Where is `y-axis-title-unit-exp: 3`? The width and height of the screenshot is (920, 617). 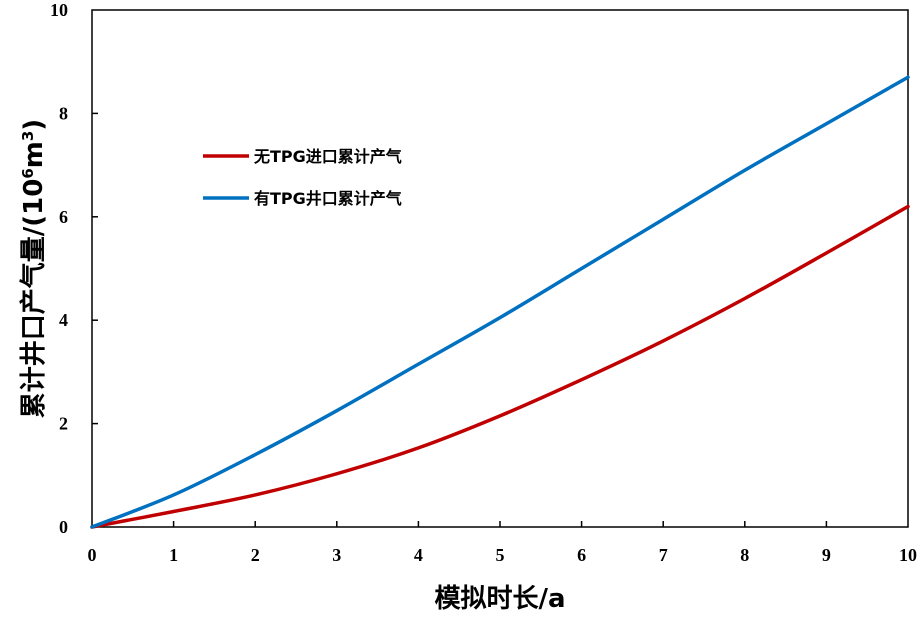 y-axis-title-unit-exp: 3 is located at coordinates (28, 136).